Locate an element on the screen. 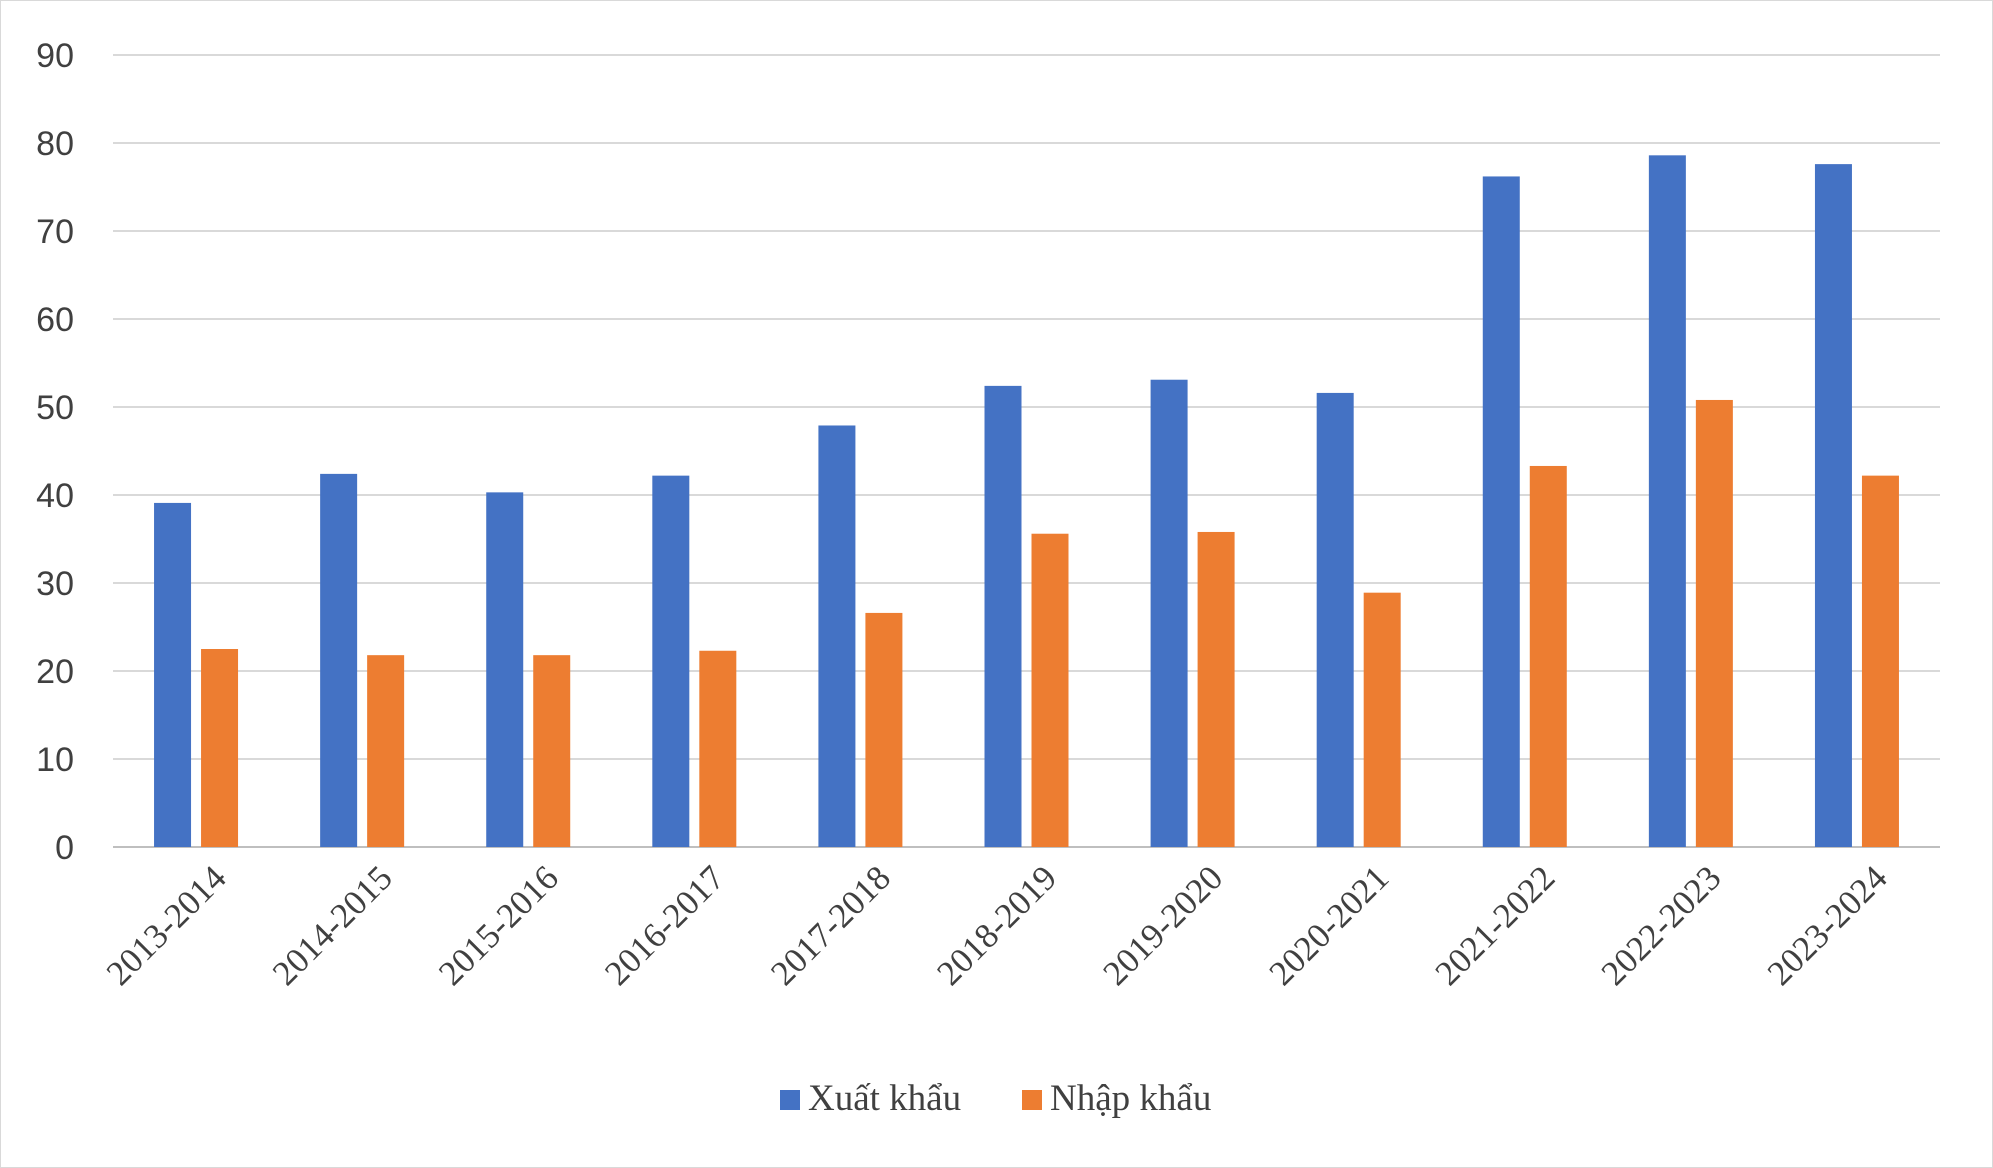  x-tick-label: 2013-2014 is located at coordinates (166, 925).